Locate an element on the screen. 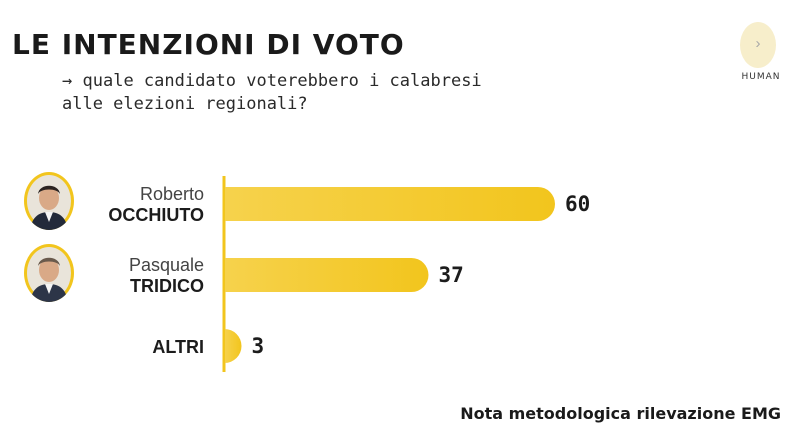  subtitle-line-2: alle elezioni regionali? is located at coordinates (185, 104).